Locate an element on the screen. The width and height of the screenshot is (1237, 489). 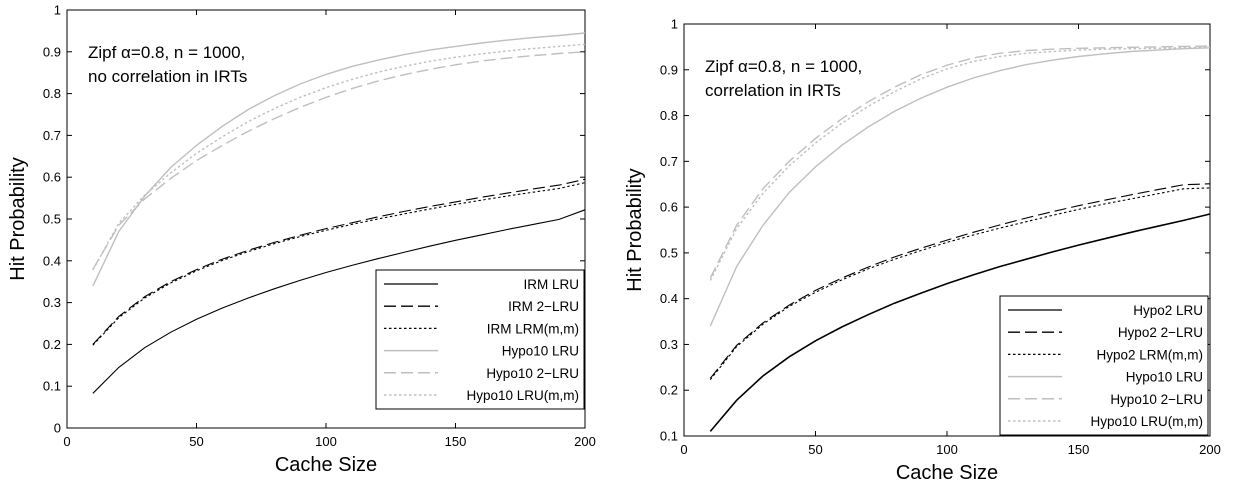
legend-label: Hypo2 LRU is located at coordinates (1168, 310).